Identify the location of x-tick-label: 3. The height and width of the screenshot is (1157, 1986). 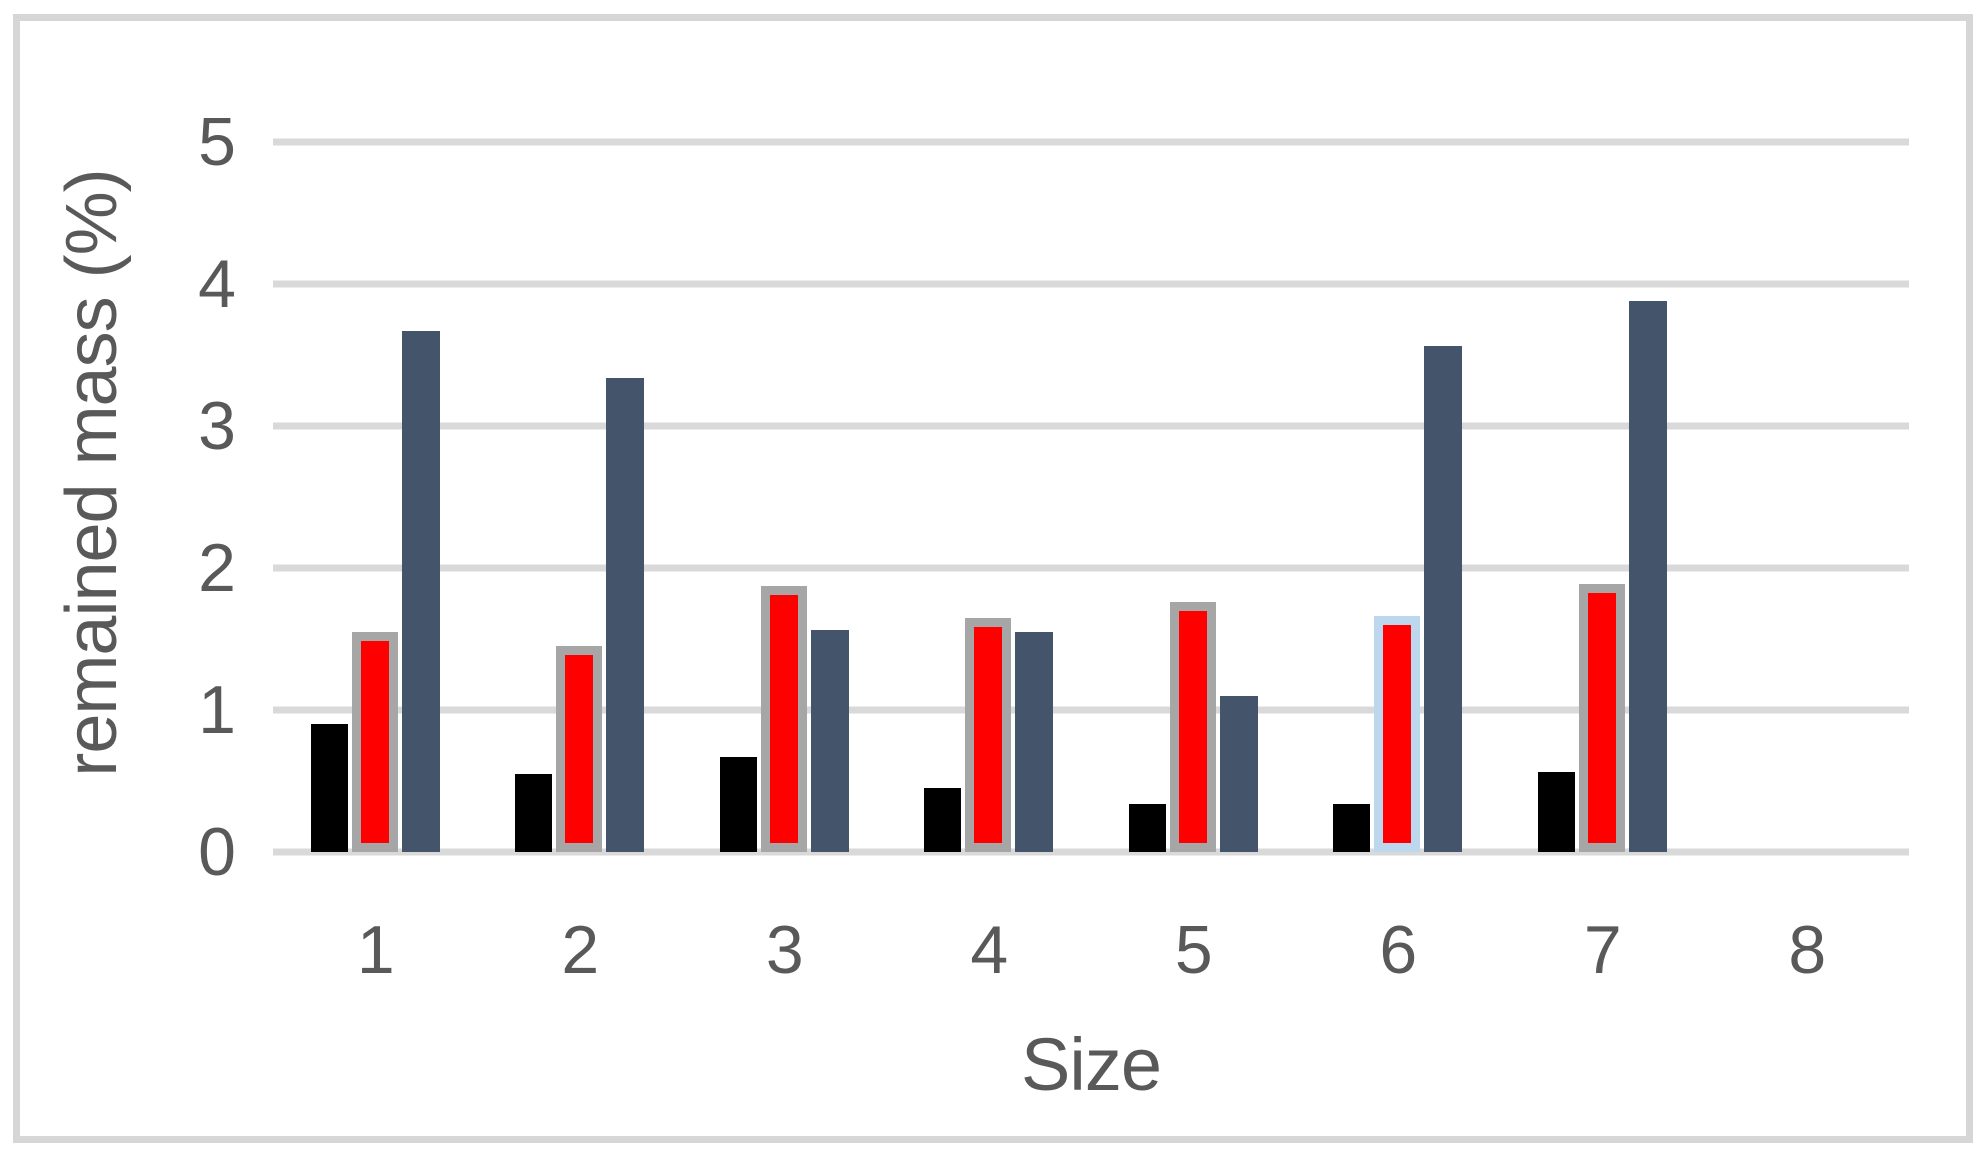
(784, 950).